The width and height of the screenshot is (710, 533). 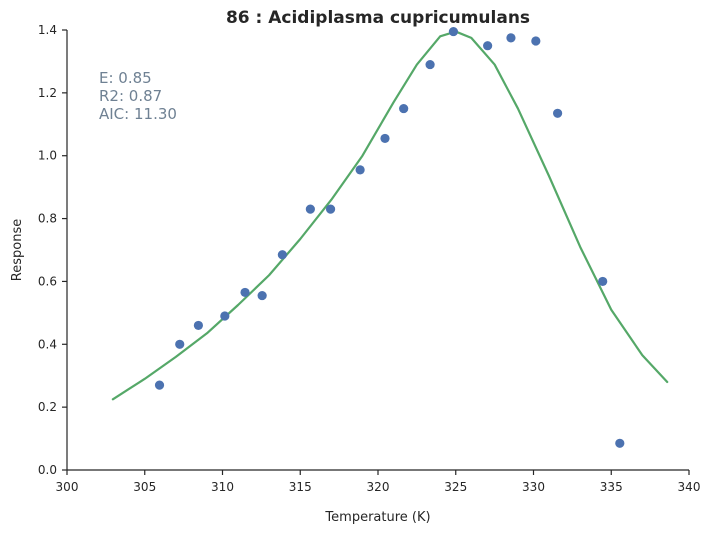 What do you see at coordinates (533, 487) in the screenshot?
I see `x-tick-label: 330` at bounding box center [533, 487].